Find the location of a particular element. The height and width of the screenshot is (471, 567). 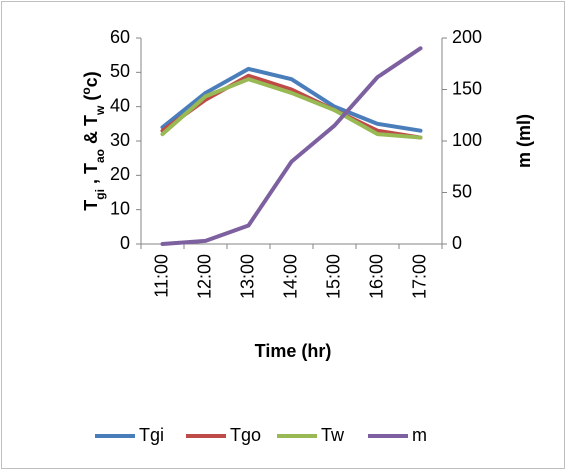

x-tick-label: 12:00 is located at coordinates (204, 276).